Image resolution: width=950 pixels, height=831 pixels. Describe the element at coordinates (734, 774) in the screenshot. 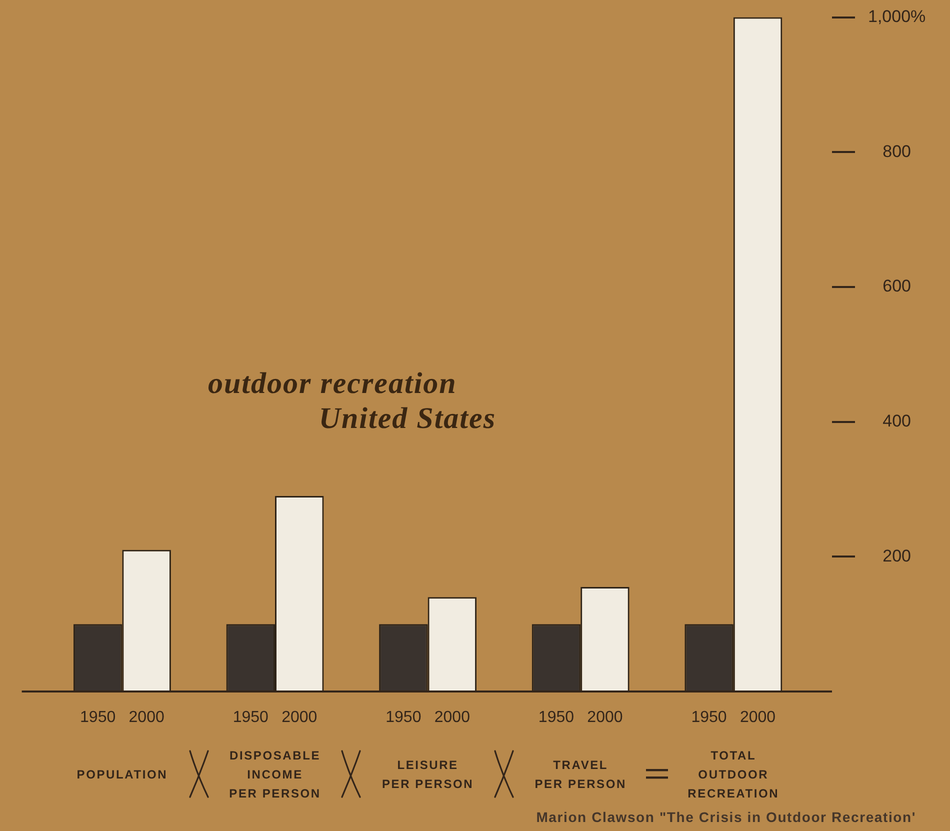

I see `x-tick-label: TOTAL OUTDOOR RECREATION` at that location.